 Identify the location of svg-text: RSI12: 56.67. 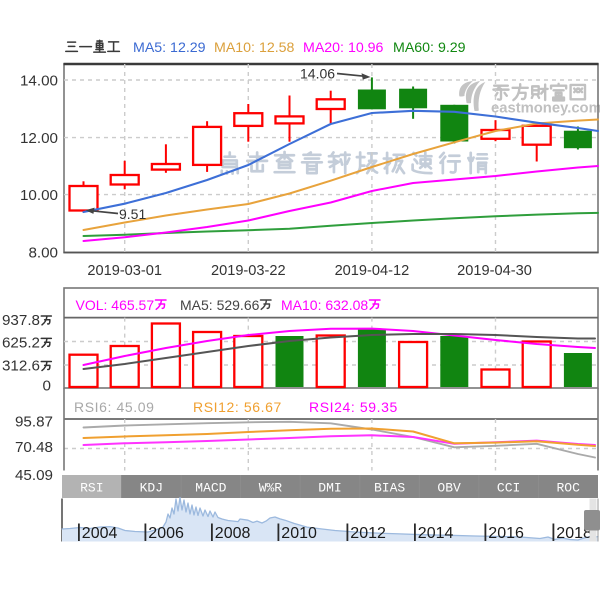
(237, 407).